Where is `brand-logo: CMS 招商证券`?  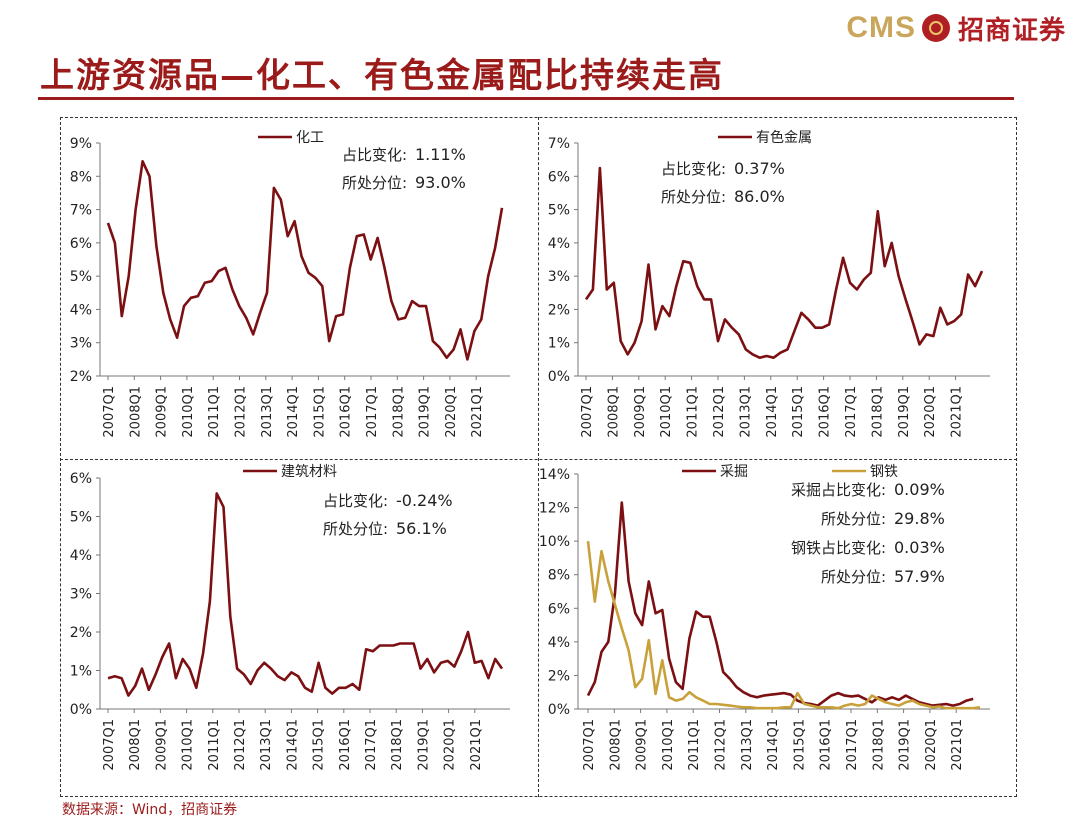
brand-logo: CMS 招商证券 is located at coordinates (956, 28).